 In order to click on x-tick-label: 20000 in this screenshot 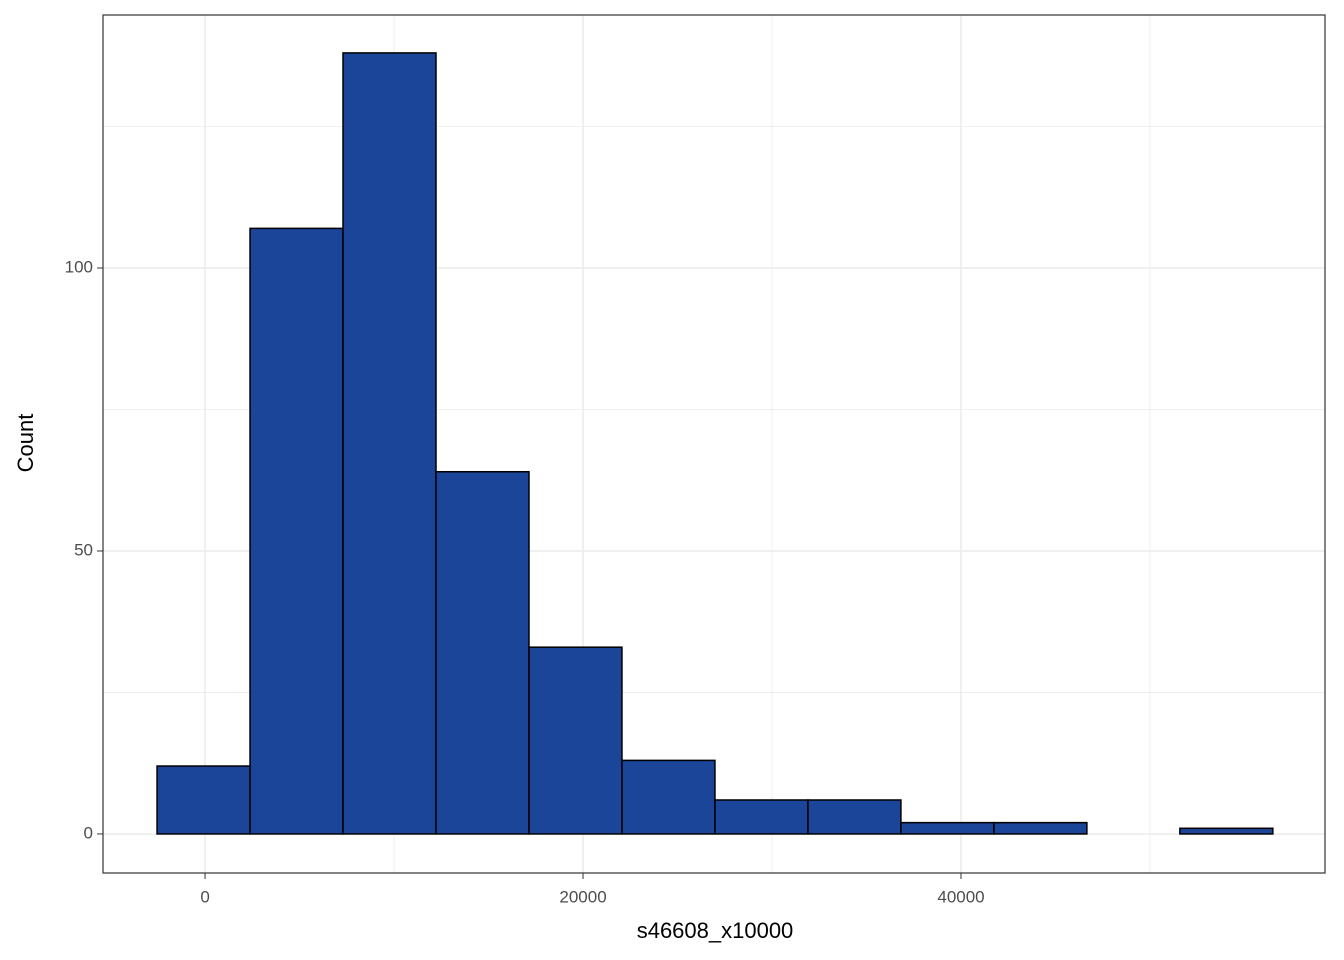, I will do `click(582, 896)`.